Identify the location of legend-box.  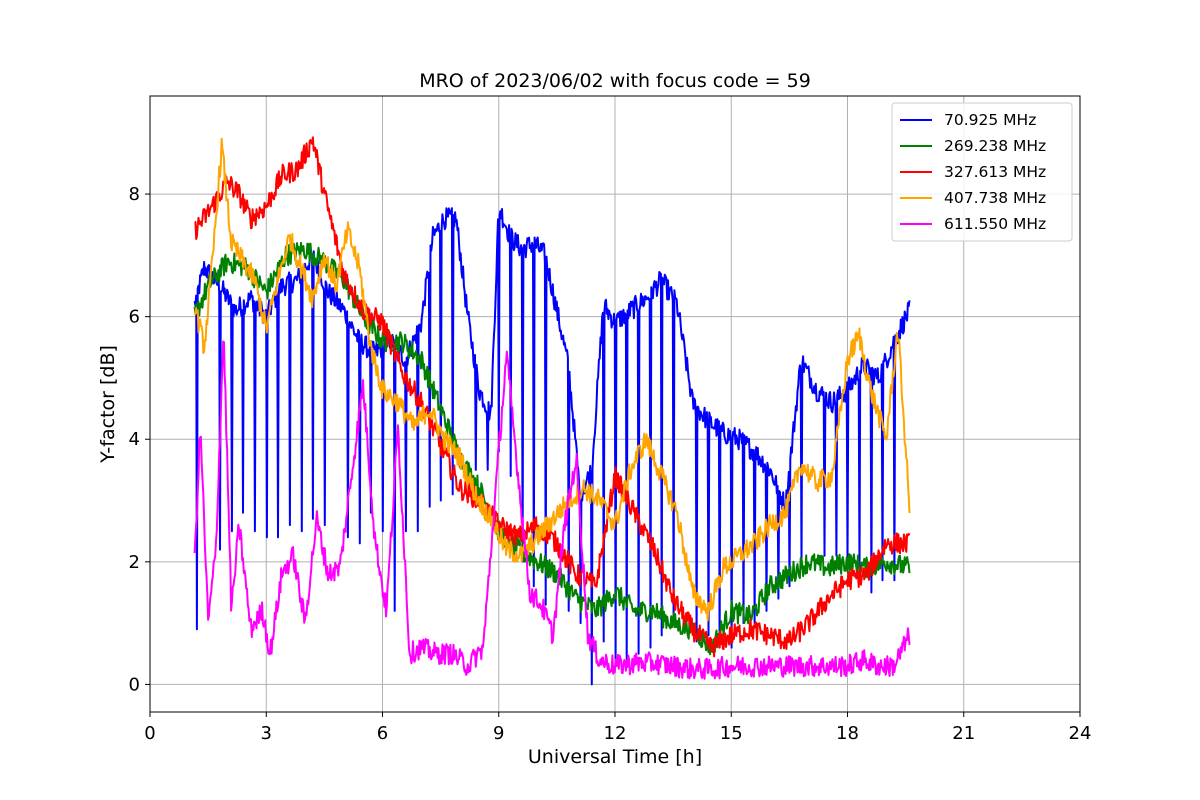
(982, 172).